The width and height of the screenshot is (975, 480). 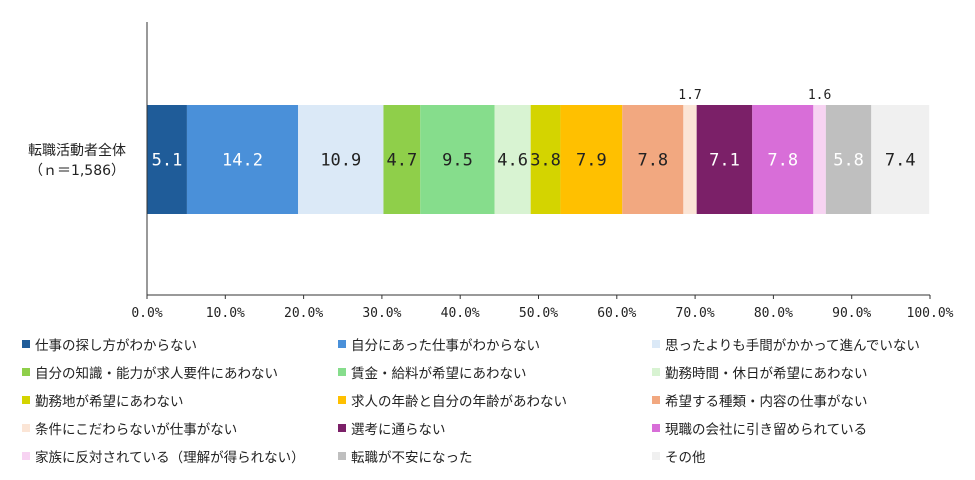 I want to click on legend-label: 自分の知識・能力が求人要件にあわない, so click(x=156, y=374).